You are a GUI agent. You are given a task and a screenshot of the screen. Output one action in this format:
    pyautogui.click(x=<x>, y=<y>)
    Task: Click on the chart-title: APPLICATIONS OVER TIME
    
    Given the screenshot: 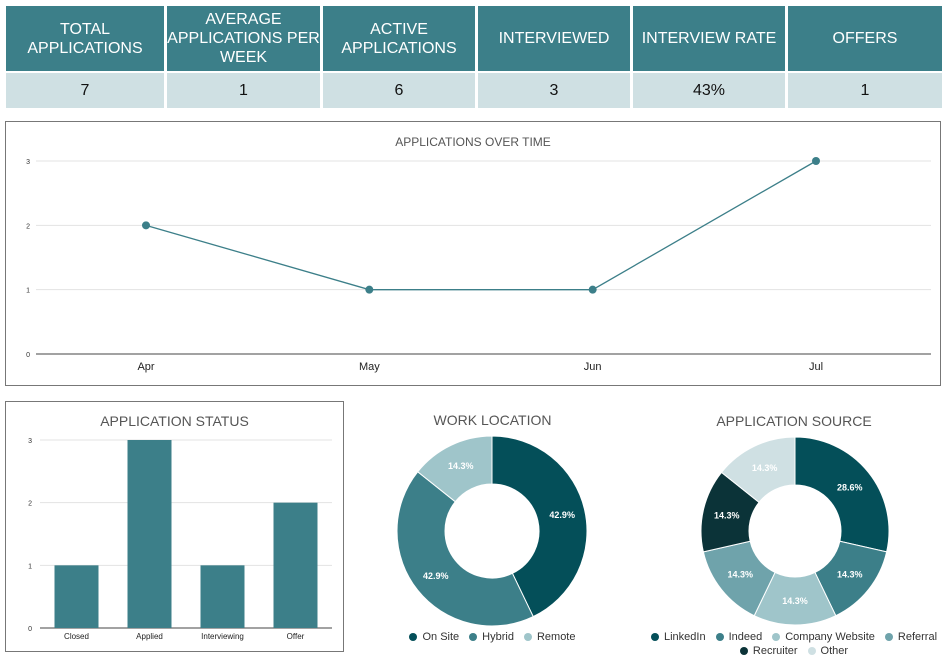 What is the action you would take?
    pyautogui.click(x=473, y=142)
    